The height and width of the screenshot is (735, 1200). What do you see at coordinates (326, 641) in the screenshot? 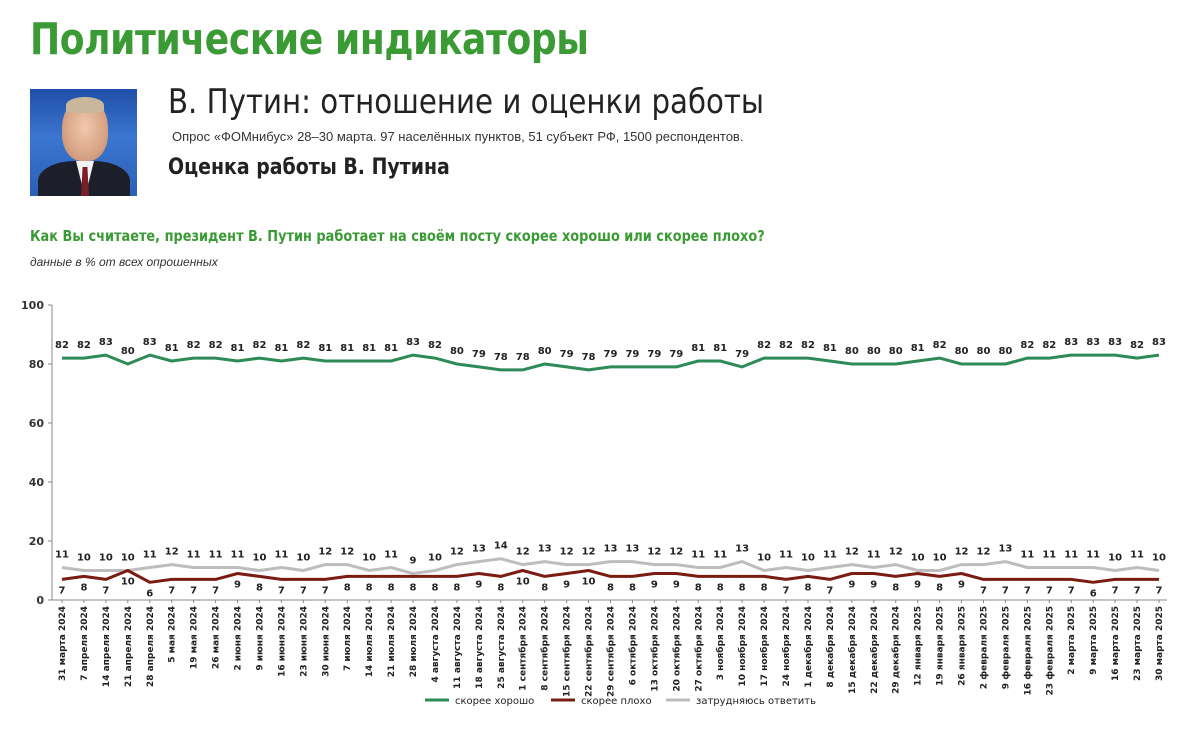
I see `x-tick-label: 30 июня 2024` at bounding box center [326, 641].